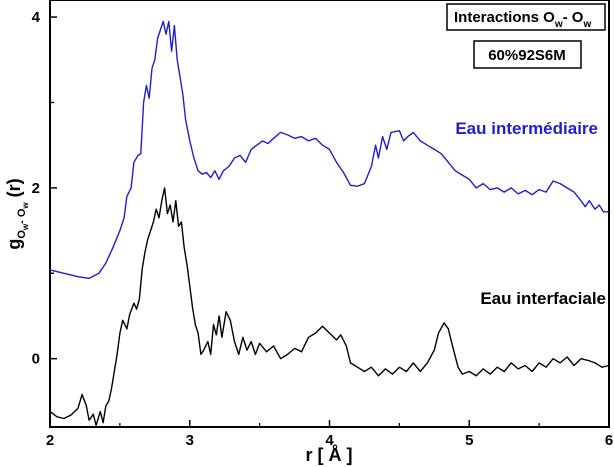 The height and width of the screenshot is (467, 614). I want to click on y-axis-title: gOw- Ow (r), so click(17, 213).